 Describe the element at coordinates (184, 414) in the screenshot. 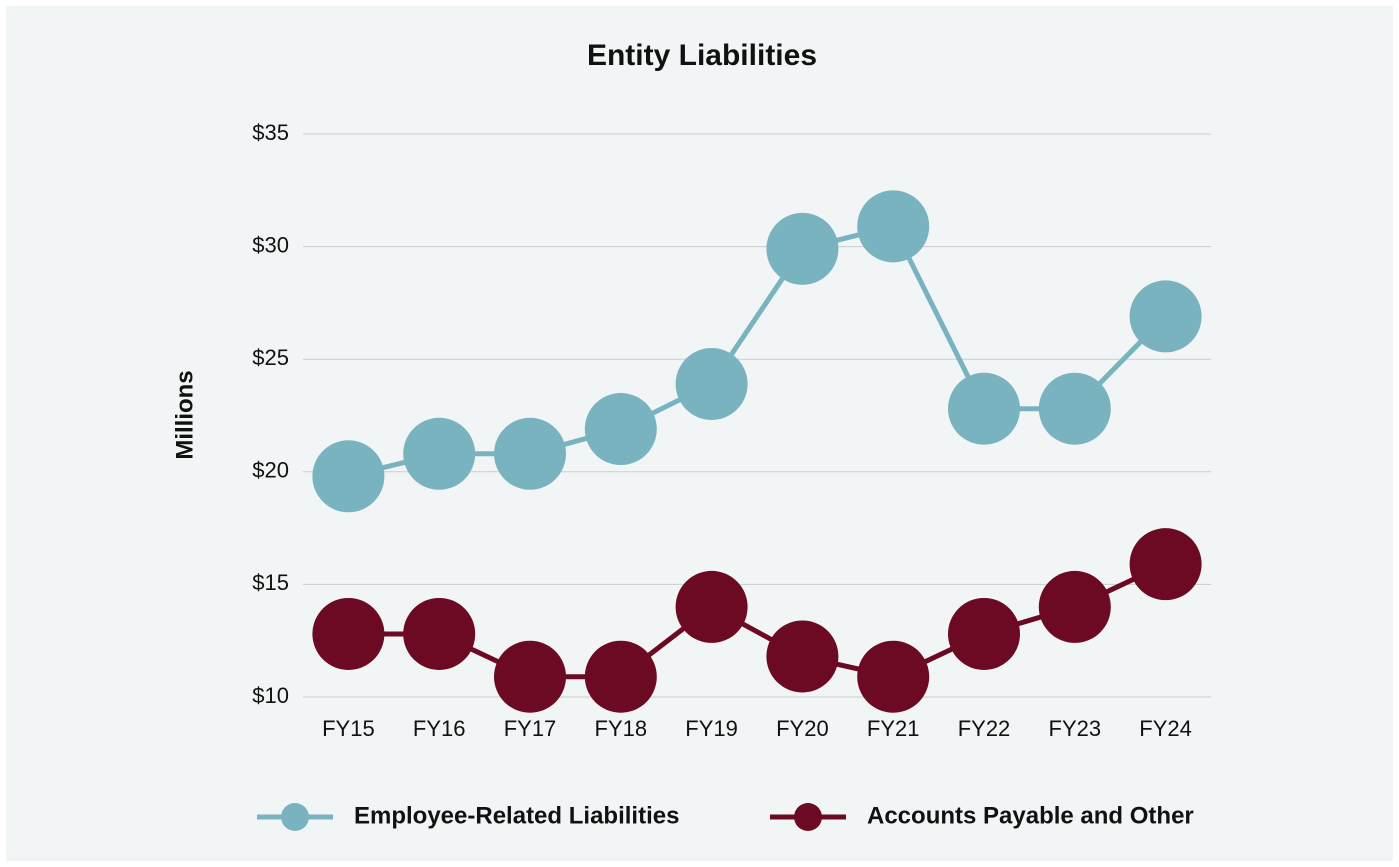

I see `y-axis-label: Millions` at that location.